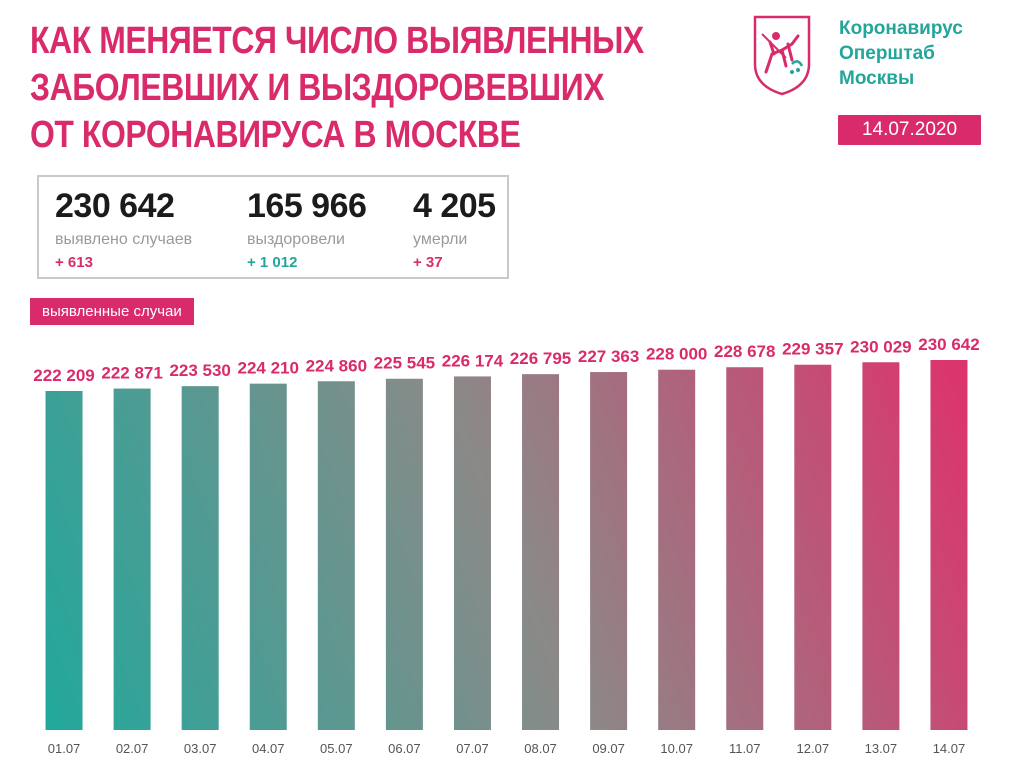 Image resolution: width=1012 pixels, height=765 pixels. I want to click on title-line-3: от коронавируса в Москве, so click(275, 135).